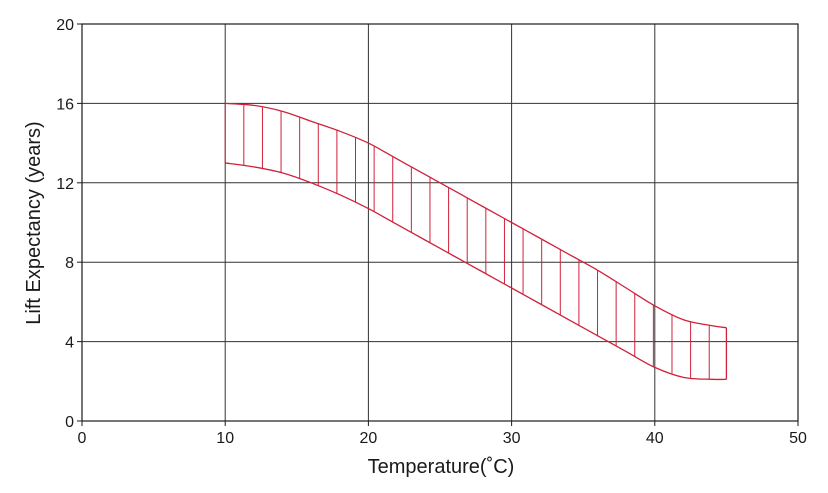 The height and width of the screenshot is (493, 828). What do you see at coordinates (441, 467) in the screenshot?
I see `x-axis-title: Temperature(˚C)` at bounding box center [441, 467].